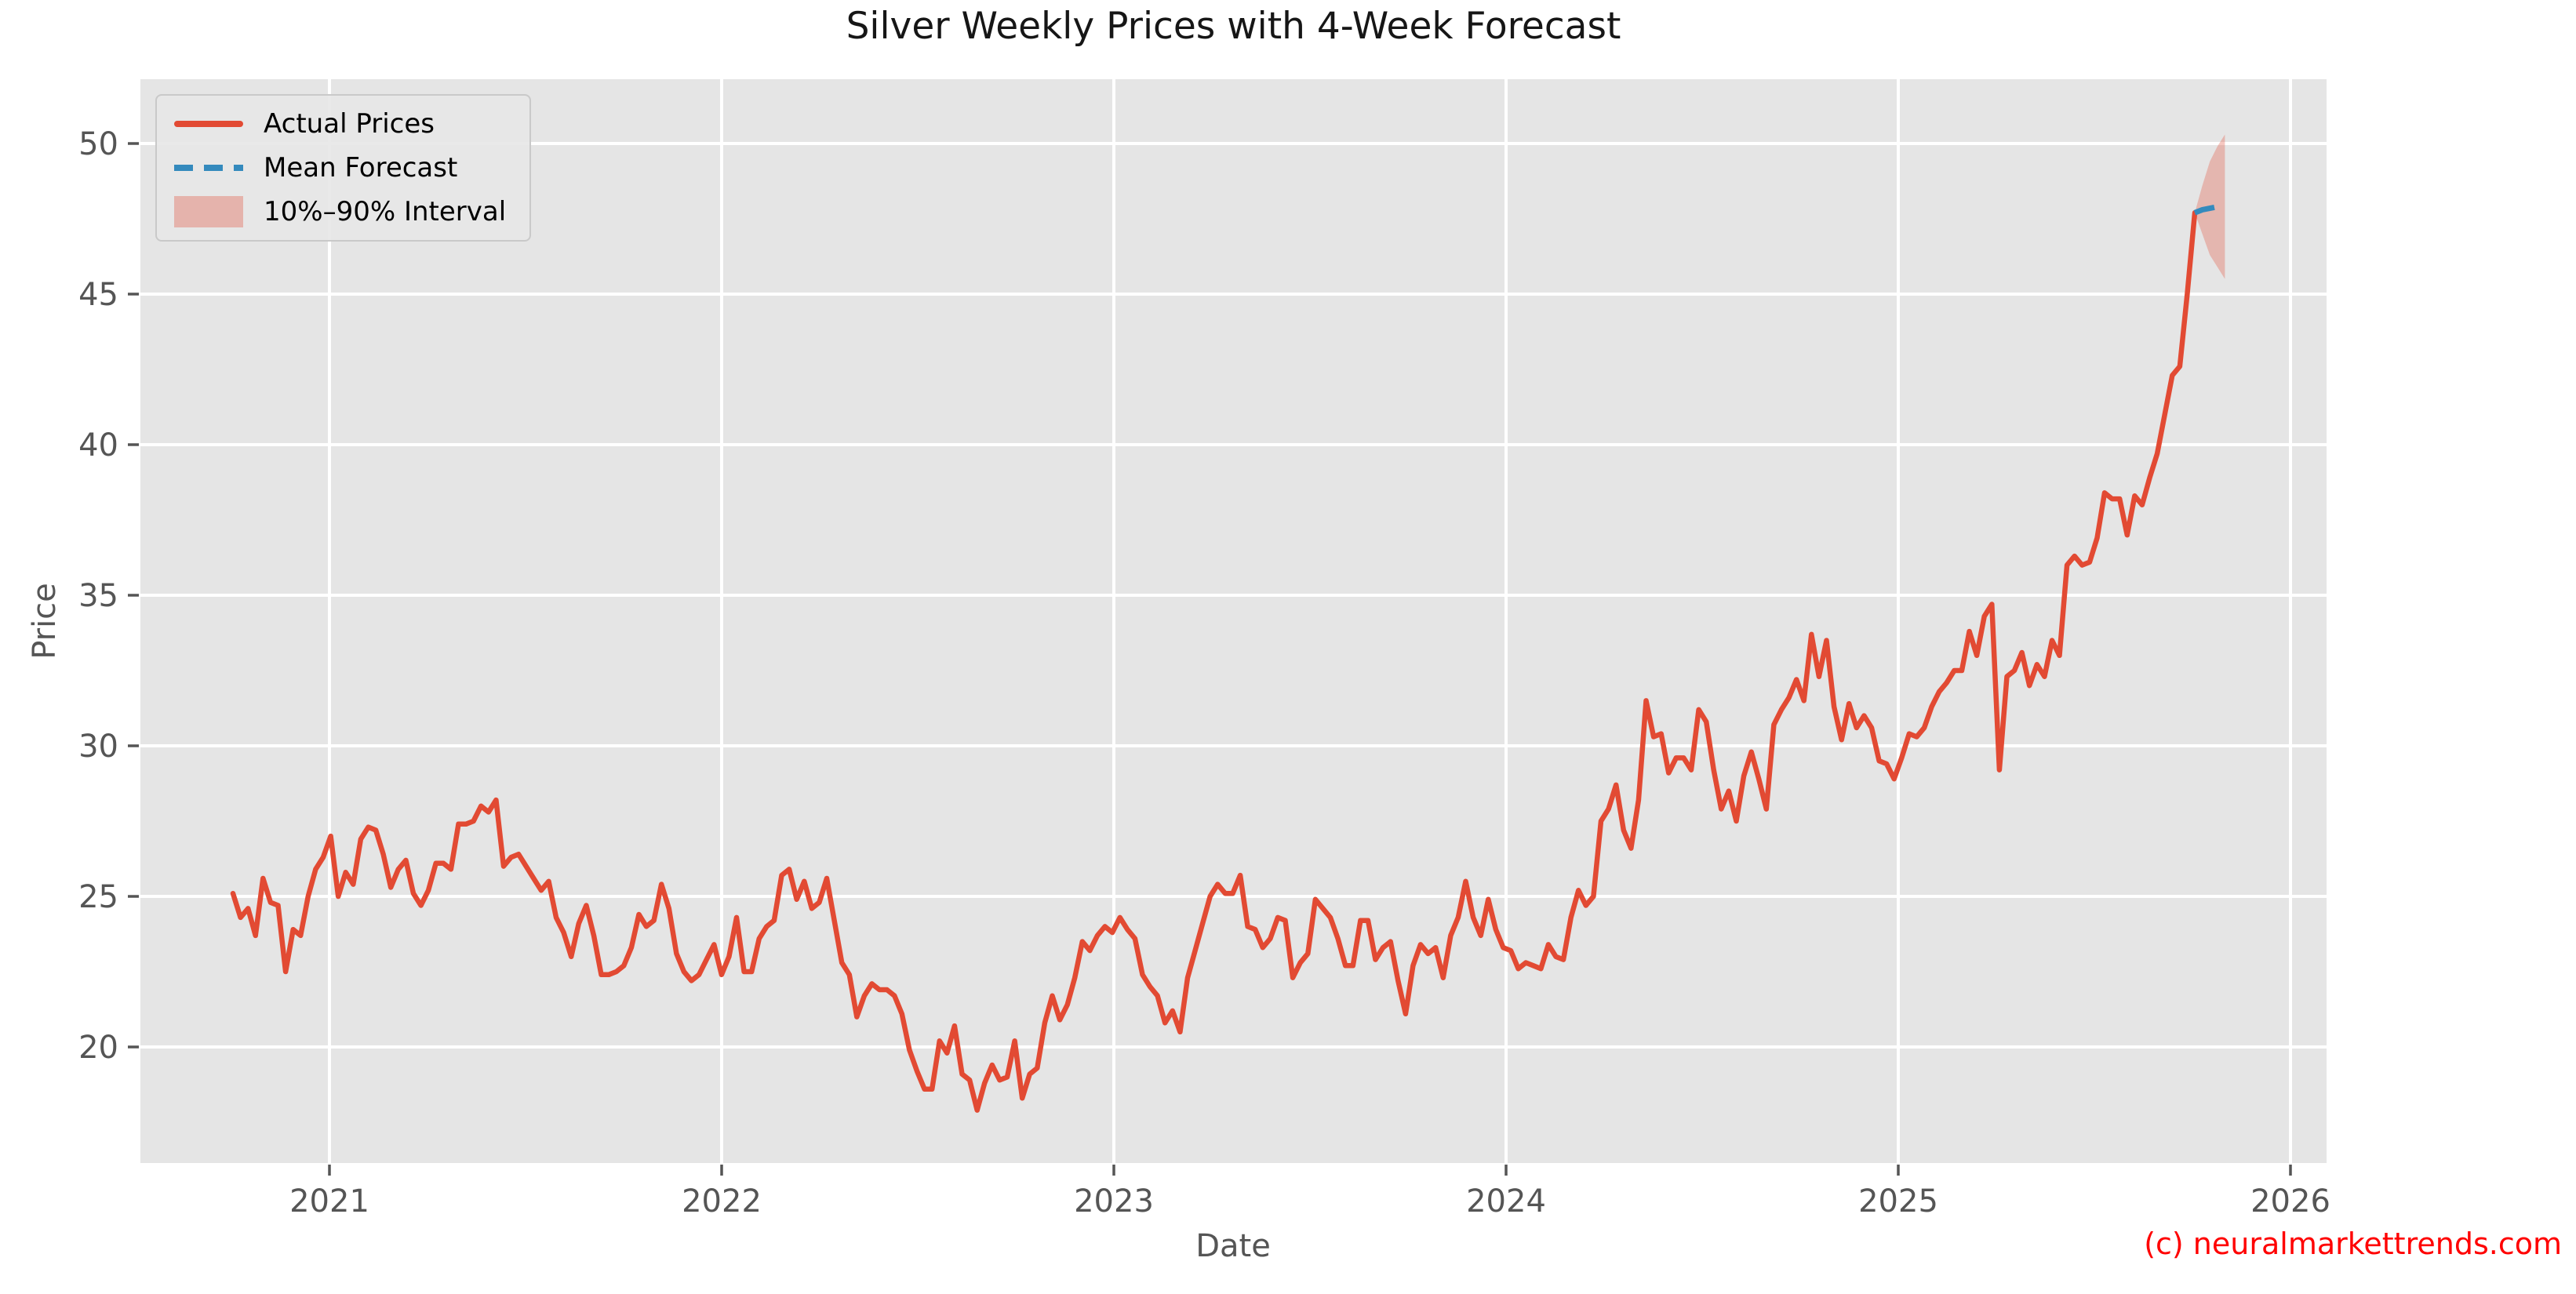  Describe the element at coordinates (349, 124) in the screenshot. I see `legend-label-actual: Actual Prices` at that location.